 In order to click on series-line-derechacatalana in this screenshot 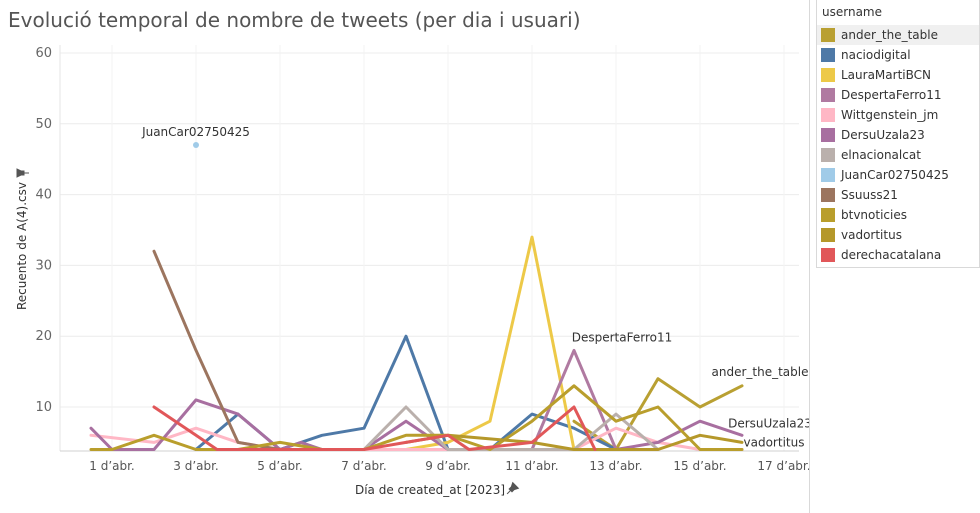, I will do `click(374, 428)`.